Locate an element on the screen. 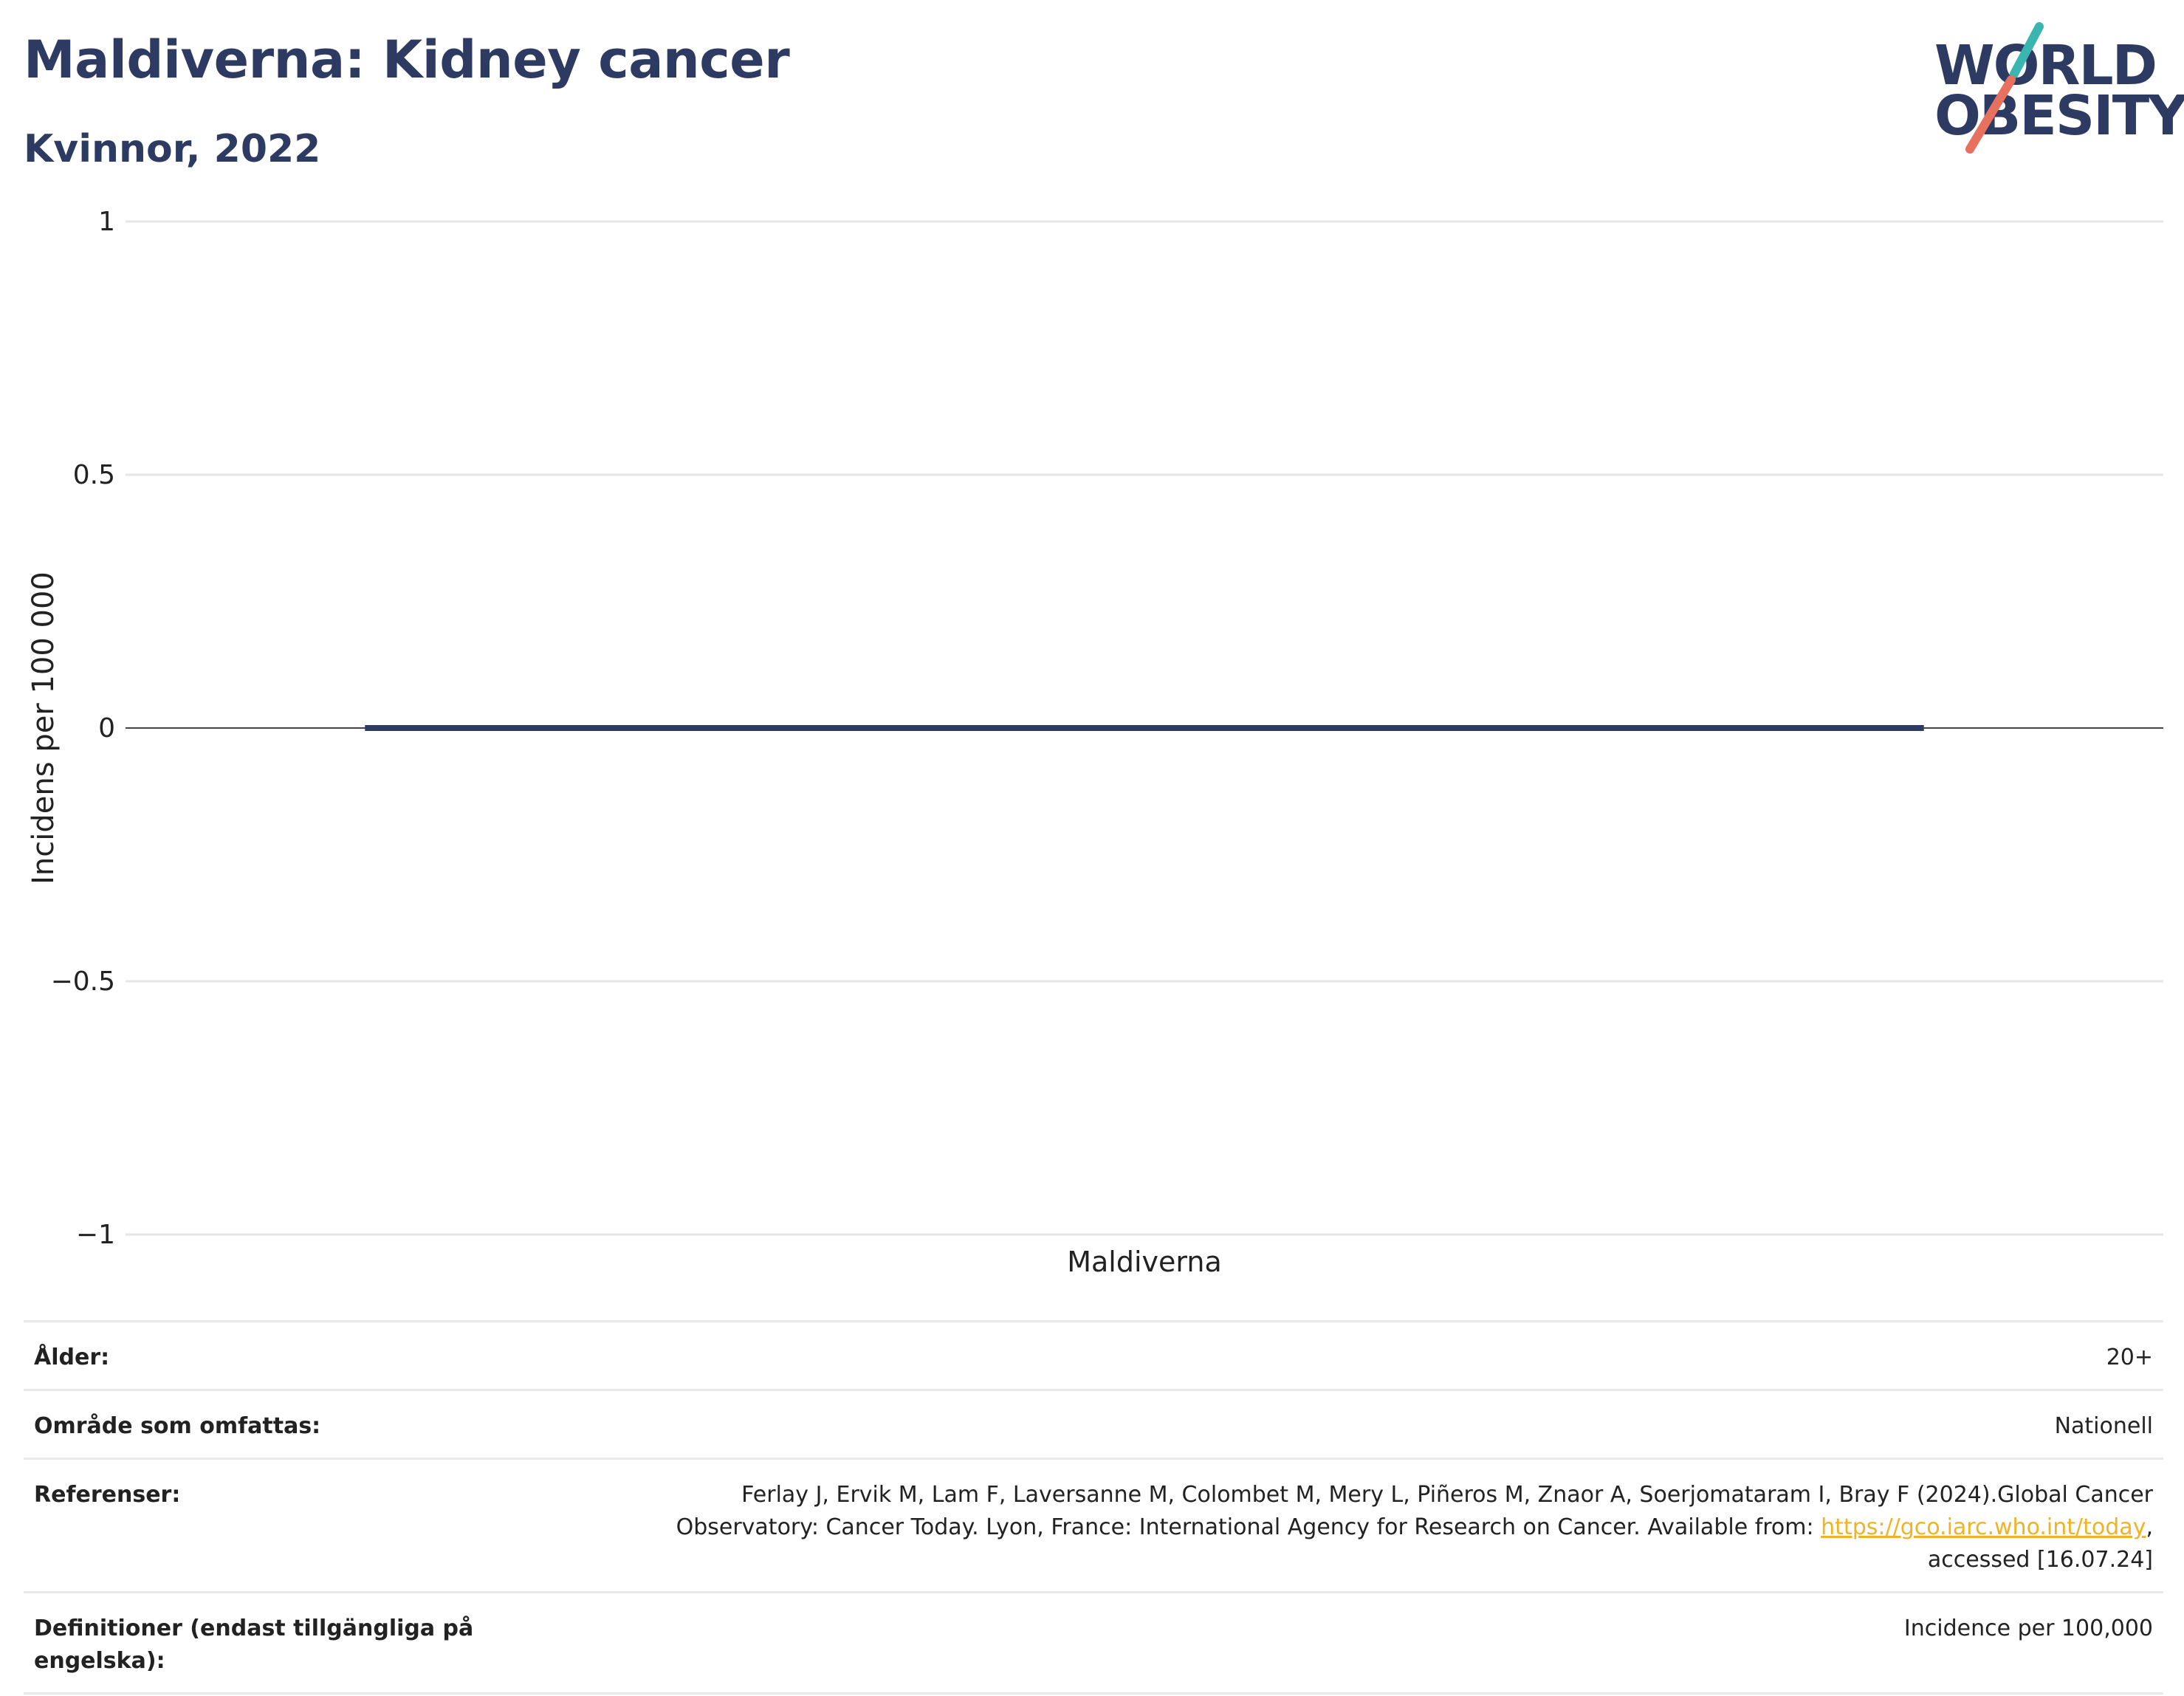 This screenshot has height=1696, width=2184. logo-line-1: WORLD is located at coordinates (2046, 65).